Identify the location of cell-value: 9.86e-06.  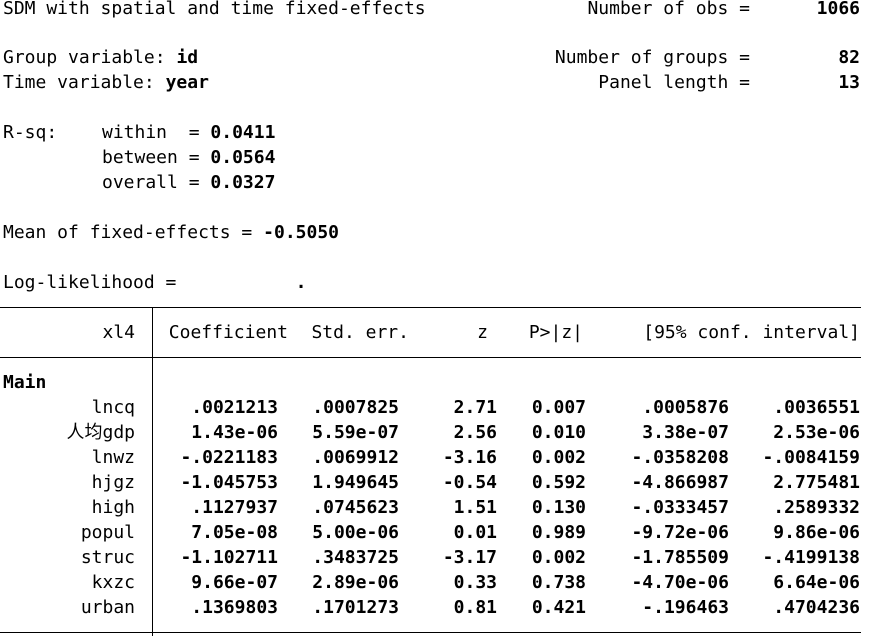
(816, 532).